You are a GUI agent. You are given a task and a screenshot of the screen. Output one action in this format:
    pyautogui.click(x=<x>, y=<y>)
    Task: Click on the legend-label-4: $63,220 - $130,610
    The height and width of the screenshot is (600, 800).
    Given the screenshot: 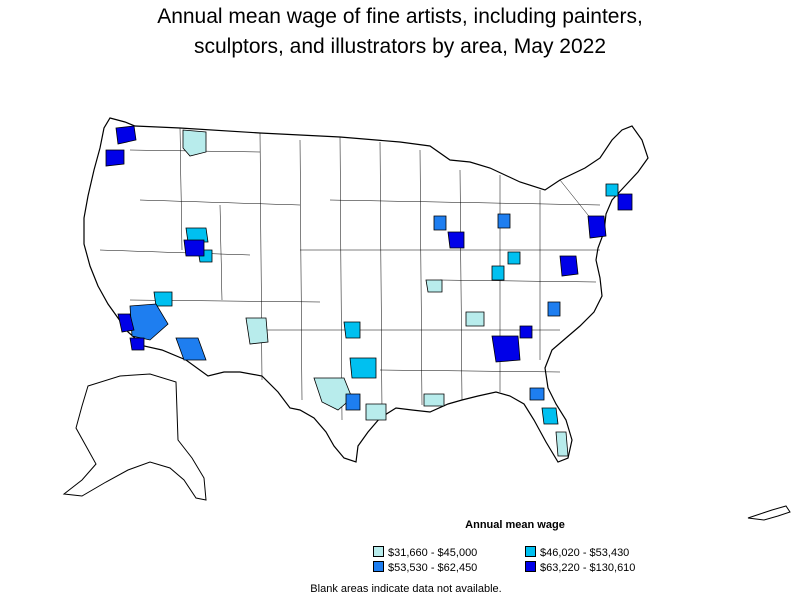 What is the action you would take?
    pyautogui.click(x=588, y=568)
    